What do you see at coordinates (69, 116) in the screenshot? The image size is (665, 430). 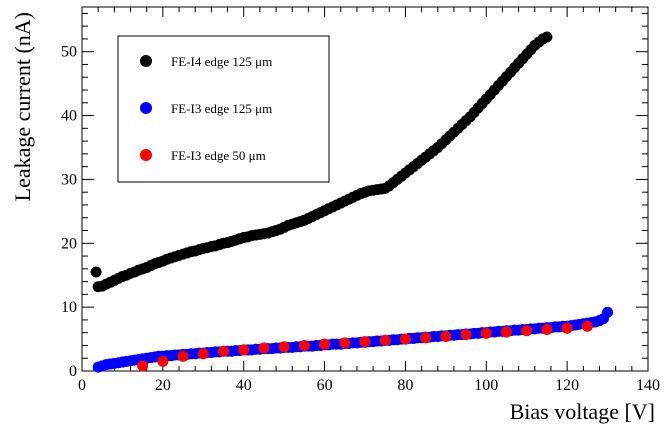 I see `y-tick-label: 40` at bounding box center [69, 116].